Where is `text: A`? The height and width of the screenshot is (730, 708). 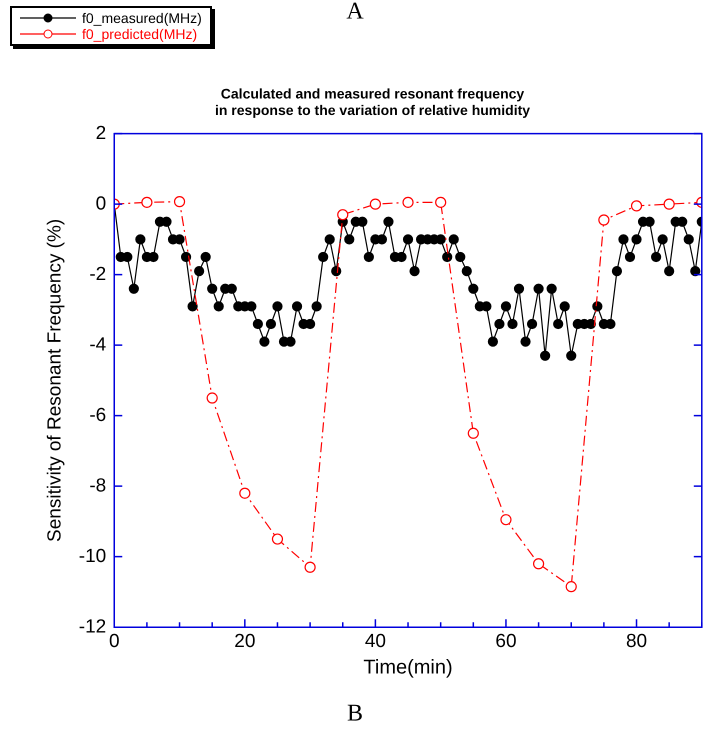 text: A is located at coordinates (355, 12).